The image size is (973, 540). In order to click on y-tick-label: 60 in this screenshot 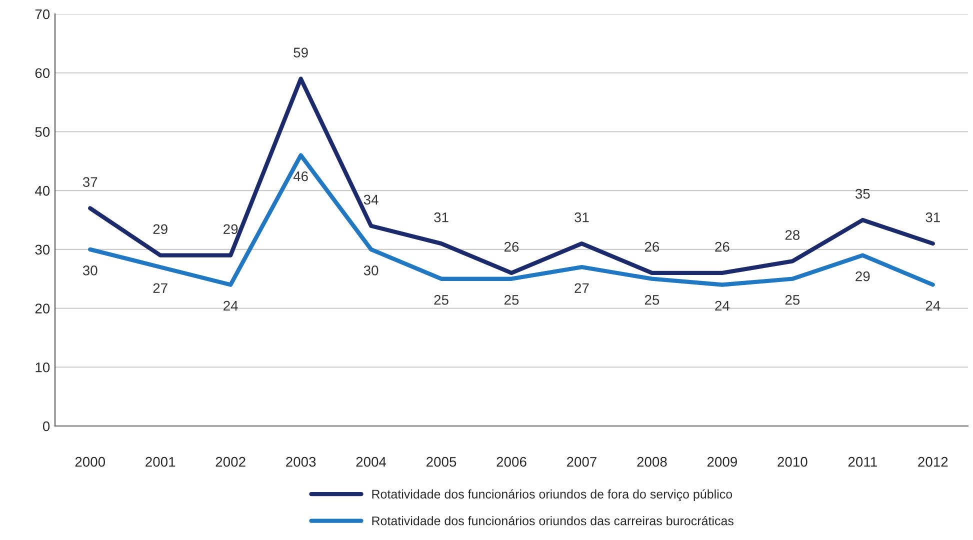, I will do `click(42, 73)`.